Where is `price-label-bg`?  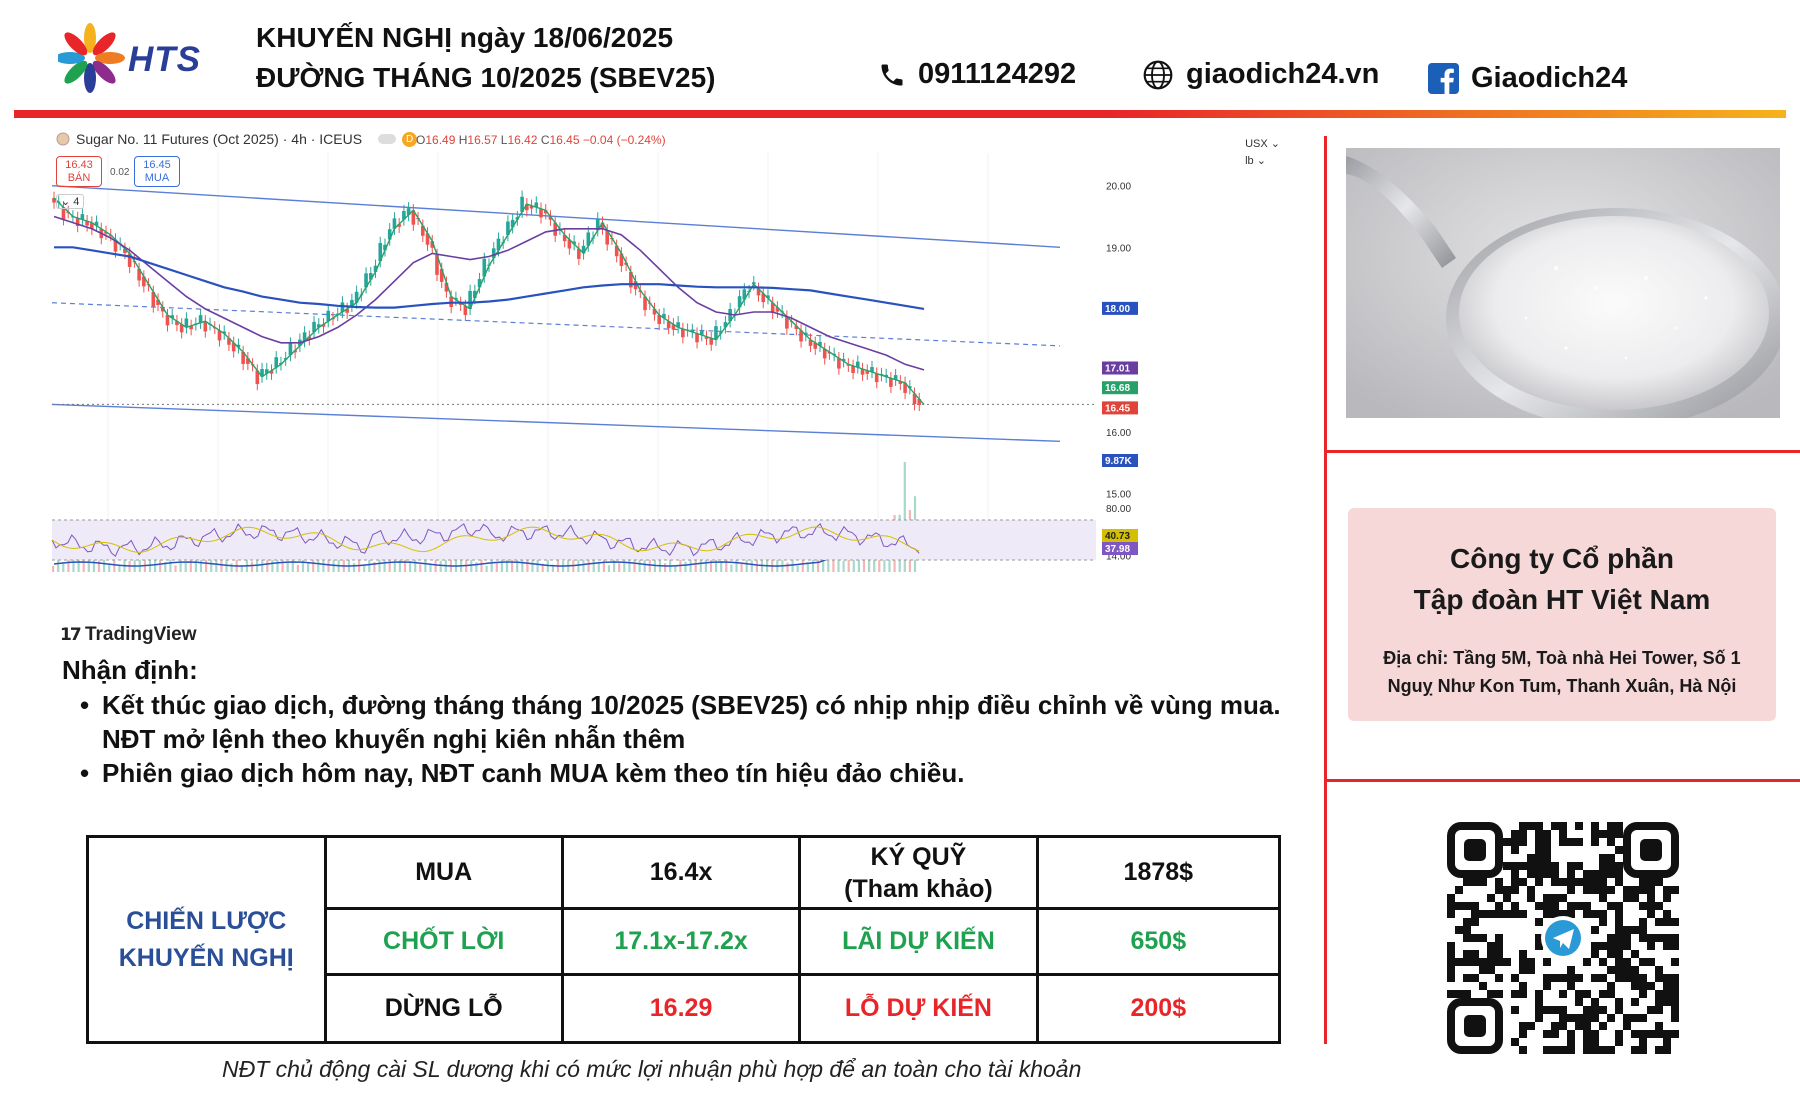
price-label-bg is located at coordinates (1120, 388).